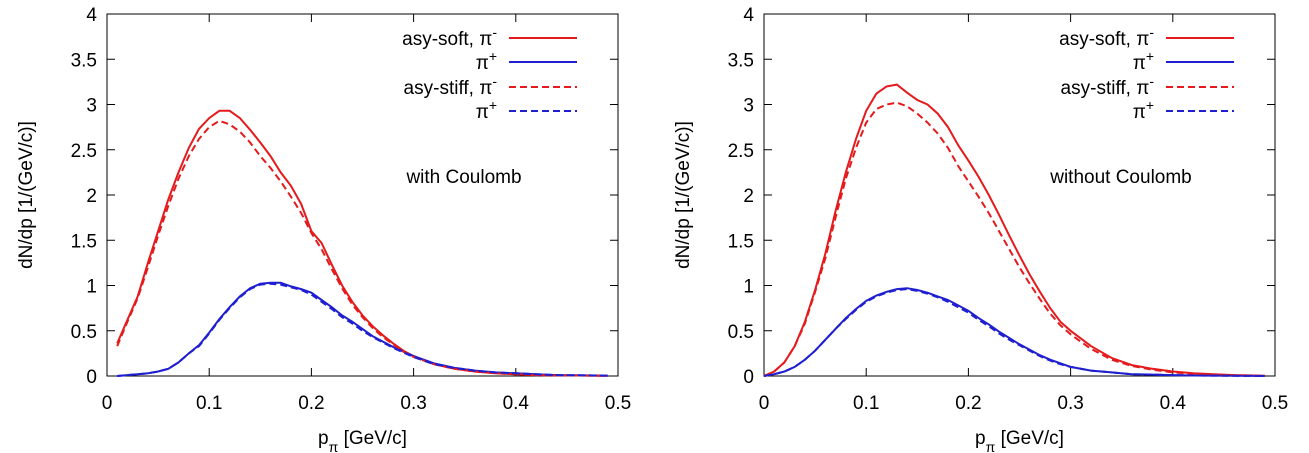 The width and height of the screenshot is (1309, 453). Describe the element at coordinates (1120, 177) in the screenshot. I see `annotation-text: without Coulomb` at that location.